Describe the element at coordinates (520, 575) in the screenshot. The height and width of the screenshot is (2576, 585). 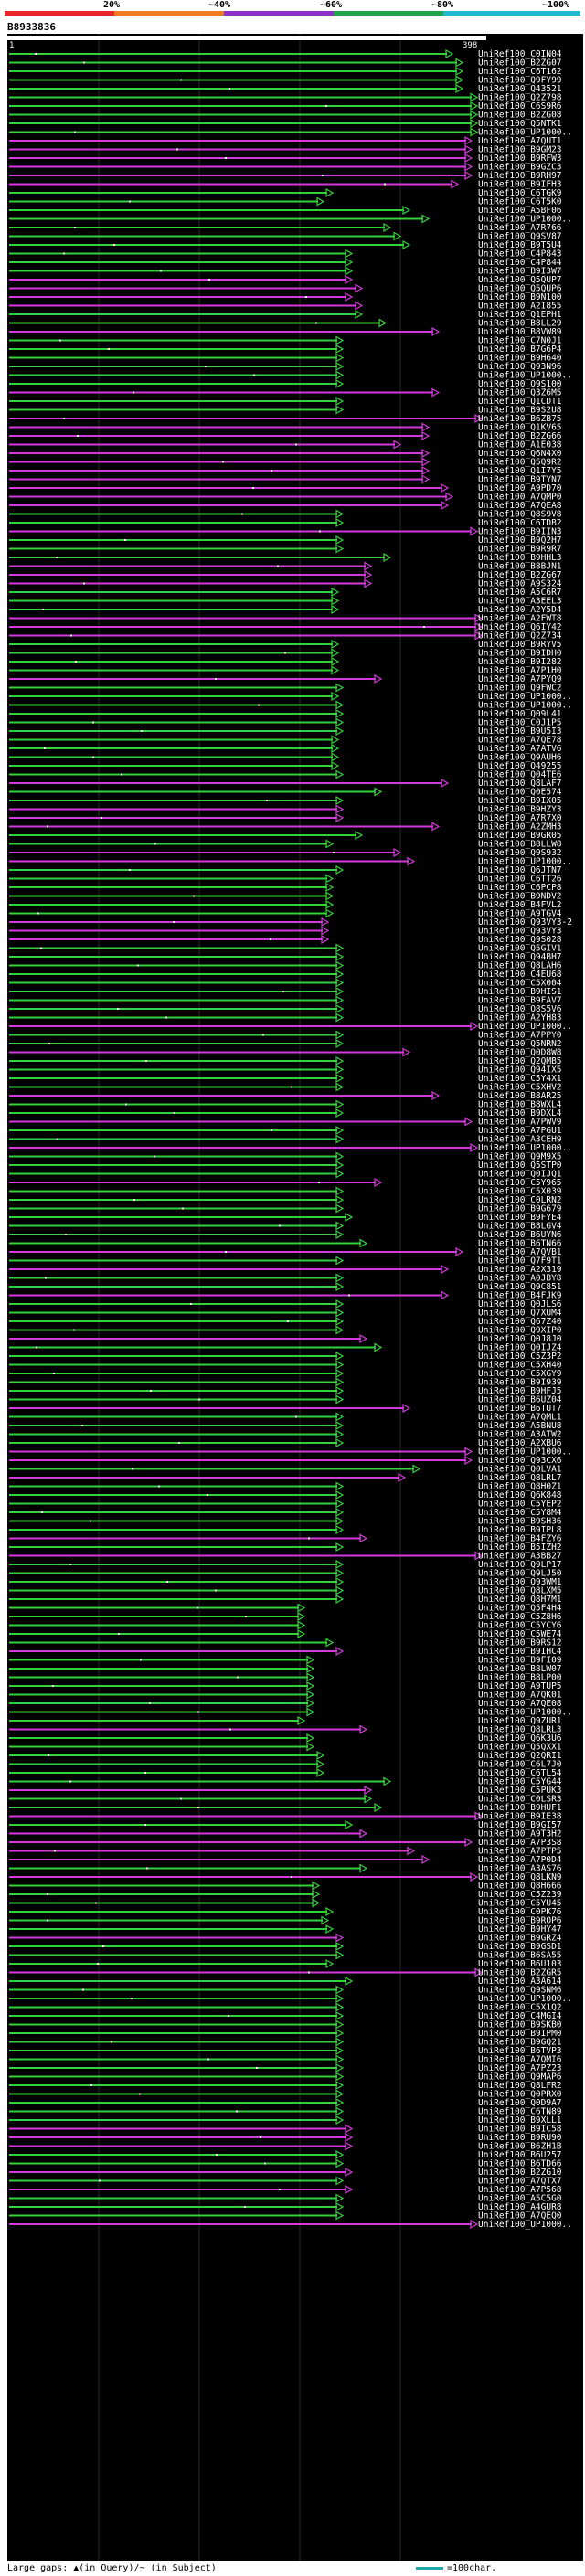
I see `hit-label: UniRef100_B2ZG67` at that location.